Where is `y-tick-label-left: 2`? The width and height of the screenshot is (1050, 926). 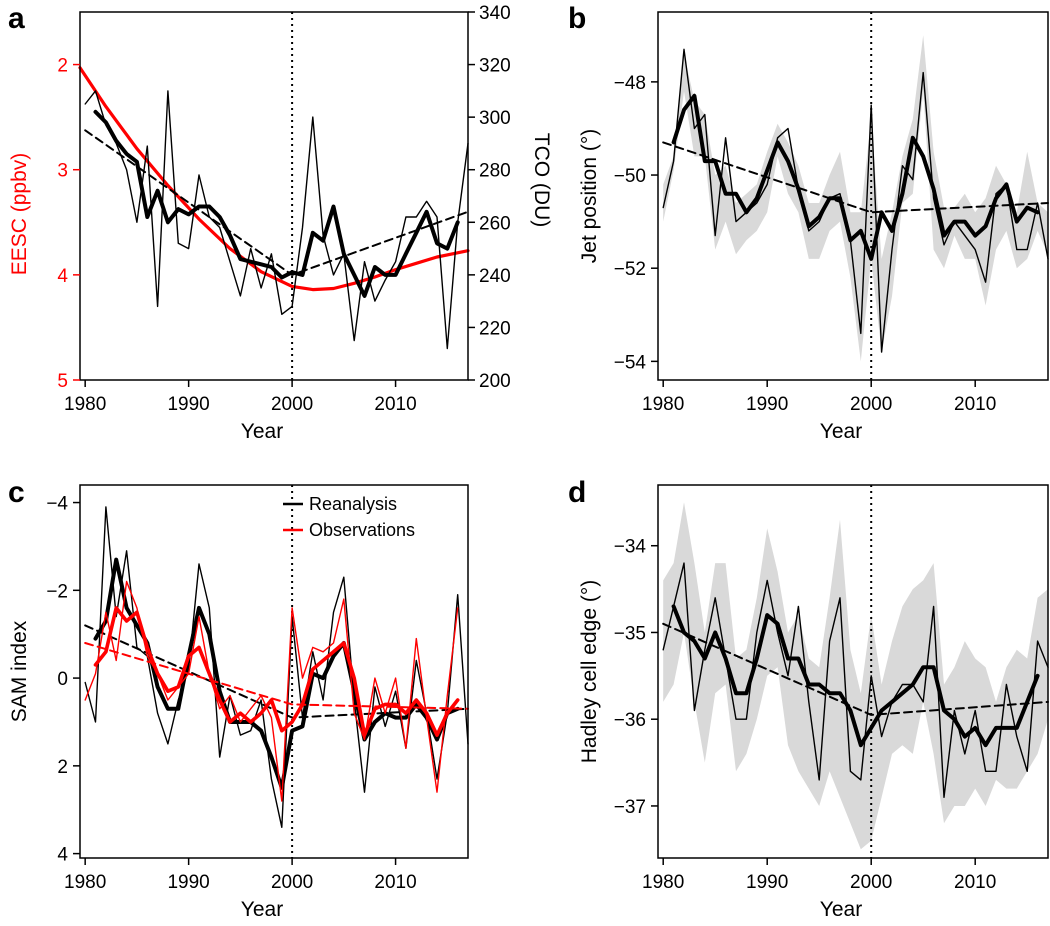
y-tick-label-left: 2 is located at coordinates (62, 66).